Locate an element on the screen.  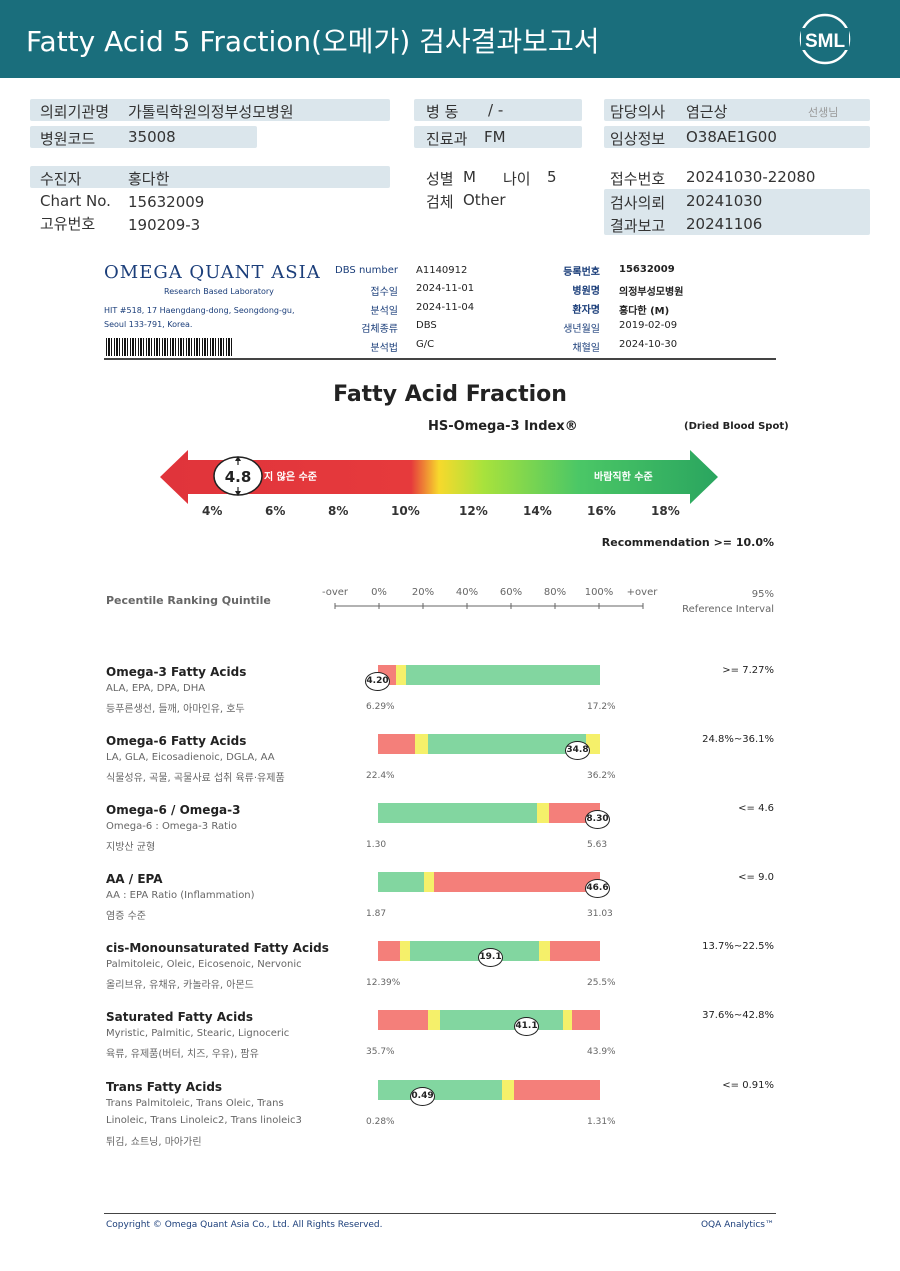
row-name: Omega-6 / Omega-3 is located at coordinates (173, 810).